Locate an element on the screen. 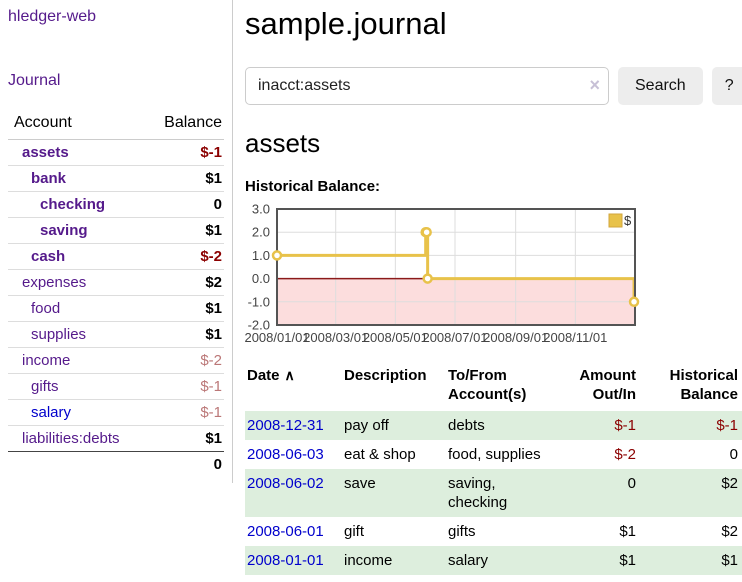 The height and width of the screenshot is (582, 742). sidebar-account-link: supplies is located at coordinates (59, 334).